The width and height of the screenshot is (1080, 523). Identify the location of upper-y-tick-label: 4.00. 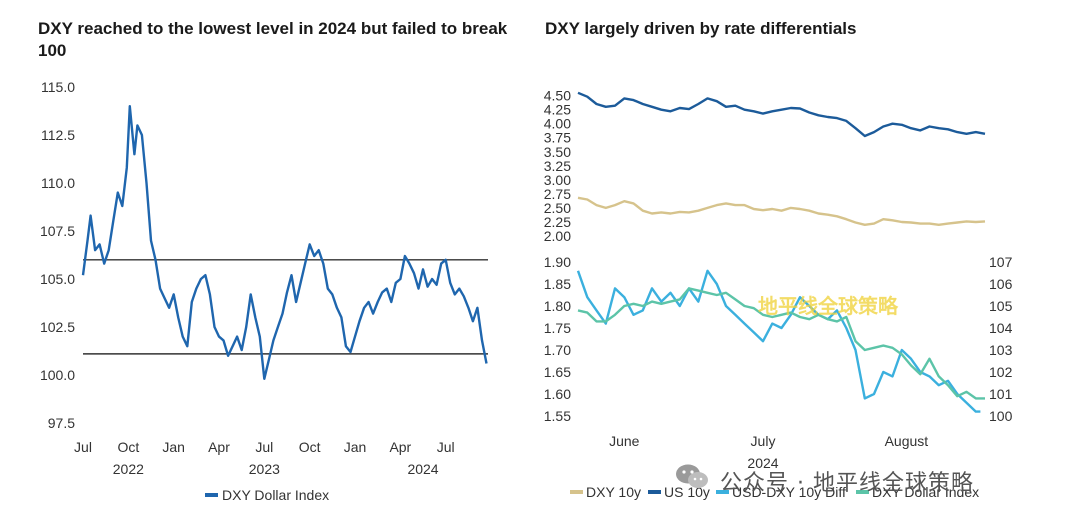
(557, 124).